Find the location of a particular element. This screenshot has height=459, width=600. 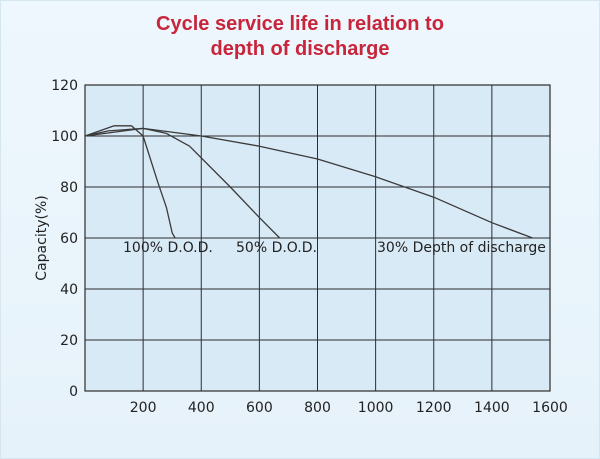

x-tick-label: 200 is located at coordinates (143, 408).